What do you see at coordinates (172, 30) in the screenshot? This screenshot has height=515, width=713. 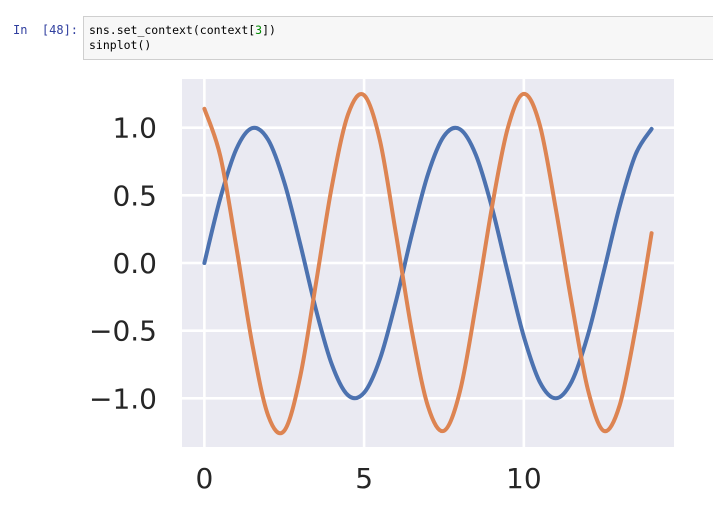 I see `code-text: sns.set_context(context[` at bounding box center [172, 30].